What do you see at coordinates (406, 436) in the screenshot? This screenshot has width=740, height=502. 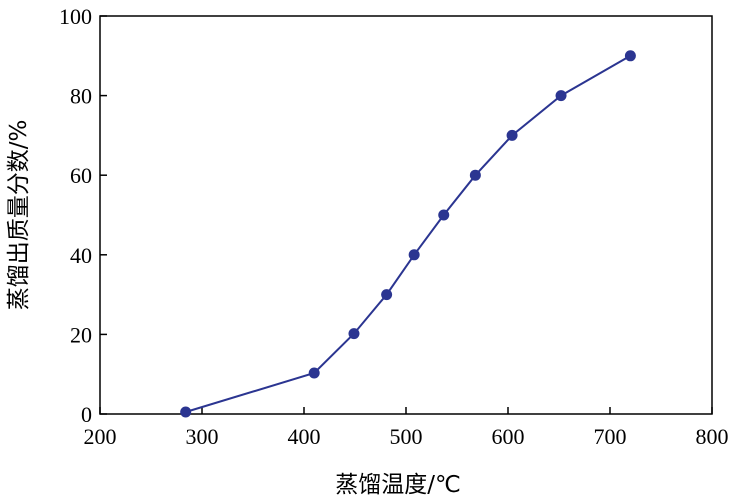 I see `x-tick-label: 500` at bounding box center [406, 436].